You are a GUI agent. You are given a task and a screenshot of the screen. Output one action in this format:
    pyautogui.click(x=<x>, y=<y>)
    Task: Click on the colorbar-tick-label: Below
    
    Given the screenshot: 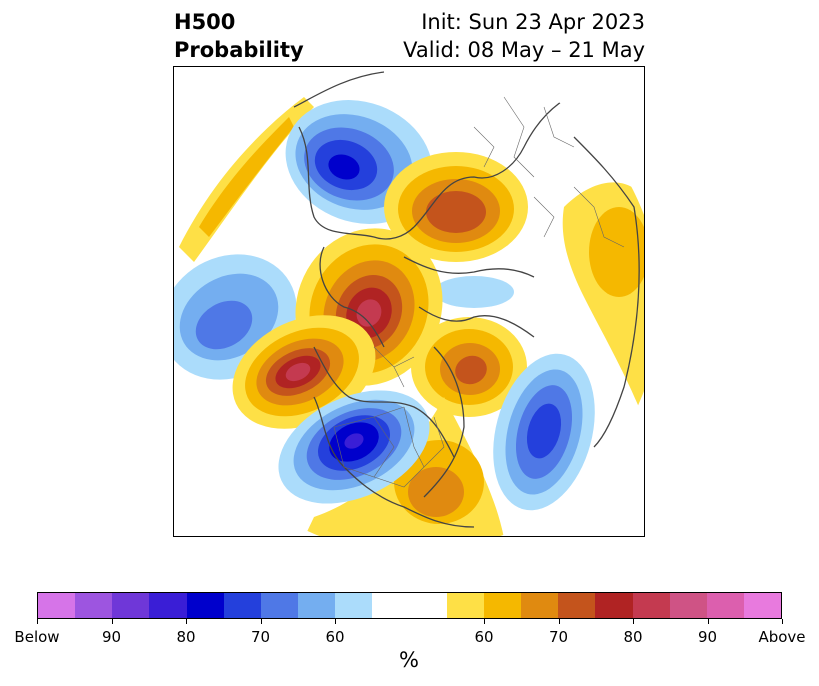 What is the action you would take?
    pyautogui.click(x=37, y=637)
    